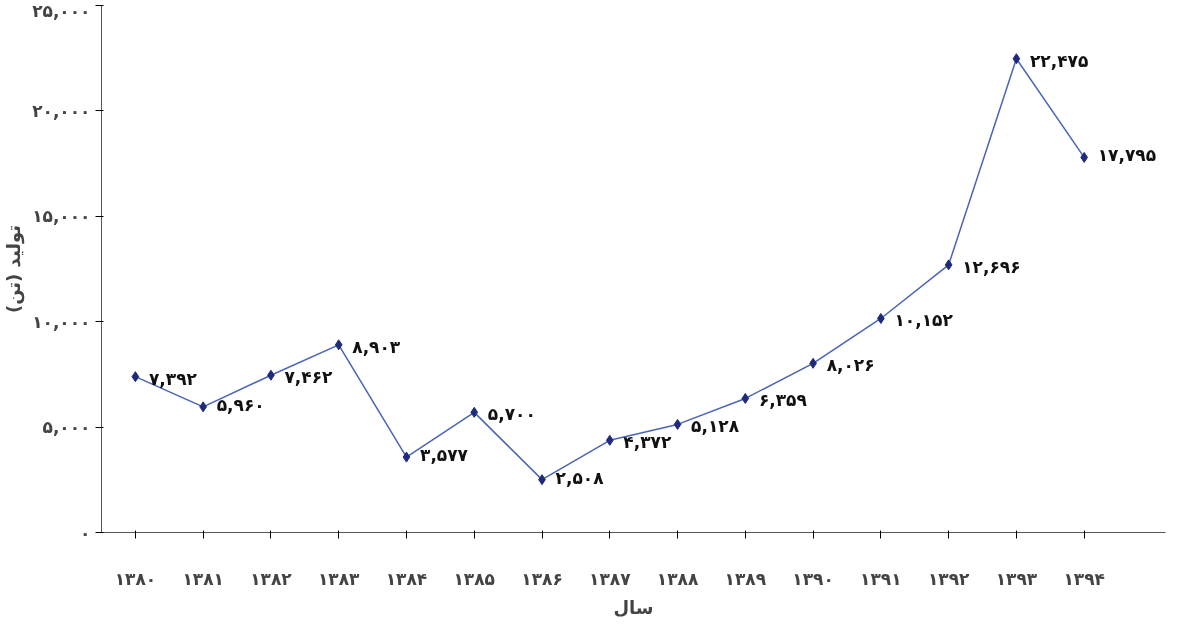 The height and width of the screenshot is (628, 1190). I want to click on data-label: ۱۷,۷۹۵, so click(1127, 155).